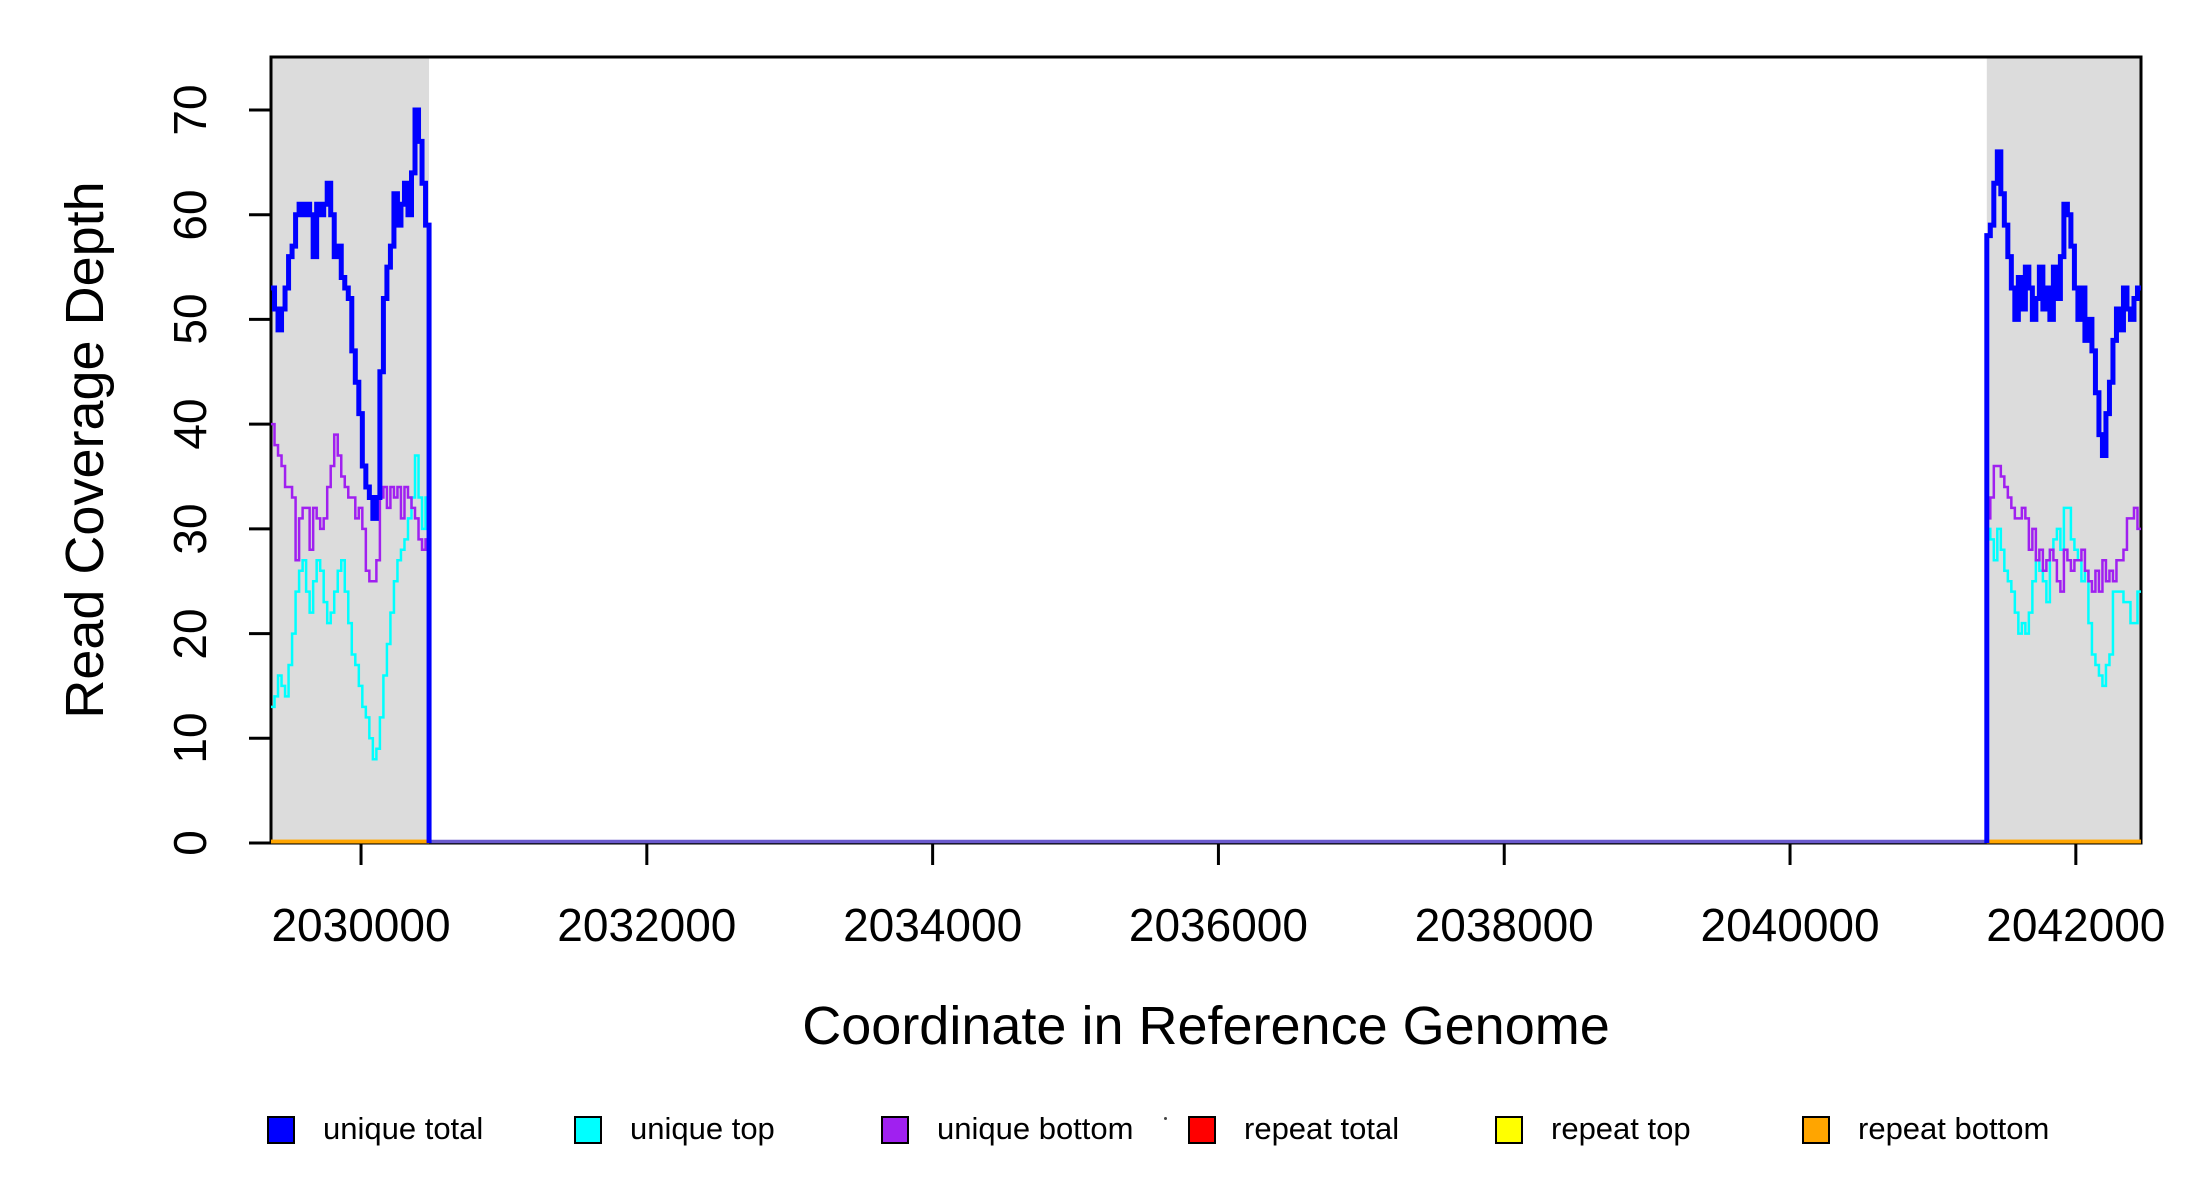 This screenshot has height=1200, width=2200. What do you see at coordinates (281, 1130) in the screenshot?
I see `legend-swatch-unique-total` at bounding box center [281, 1130].